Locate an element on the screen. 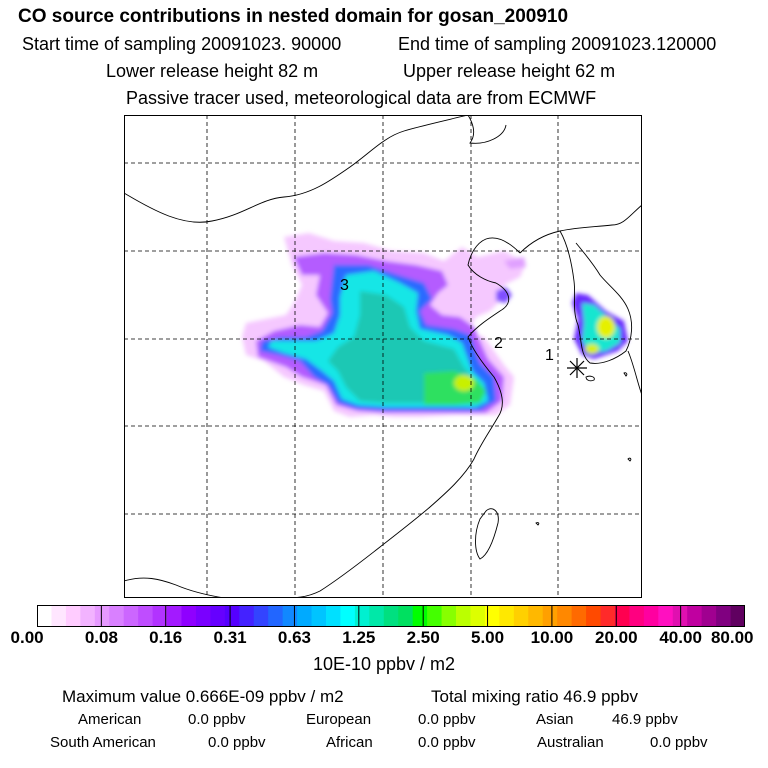 The width and height of the screenshot is (768, 768). colorbar-tick-label: 80.00 is located at coordinates (732, 637).